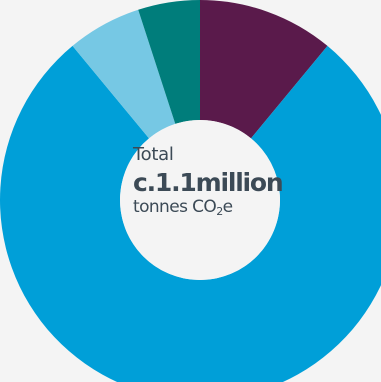  I want to click on total-label: Total, so click(153, 154).